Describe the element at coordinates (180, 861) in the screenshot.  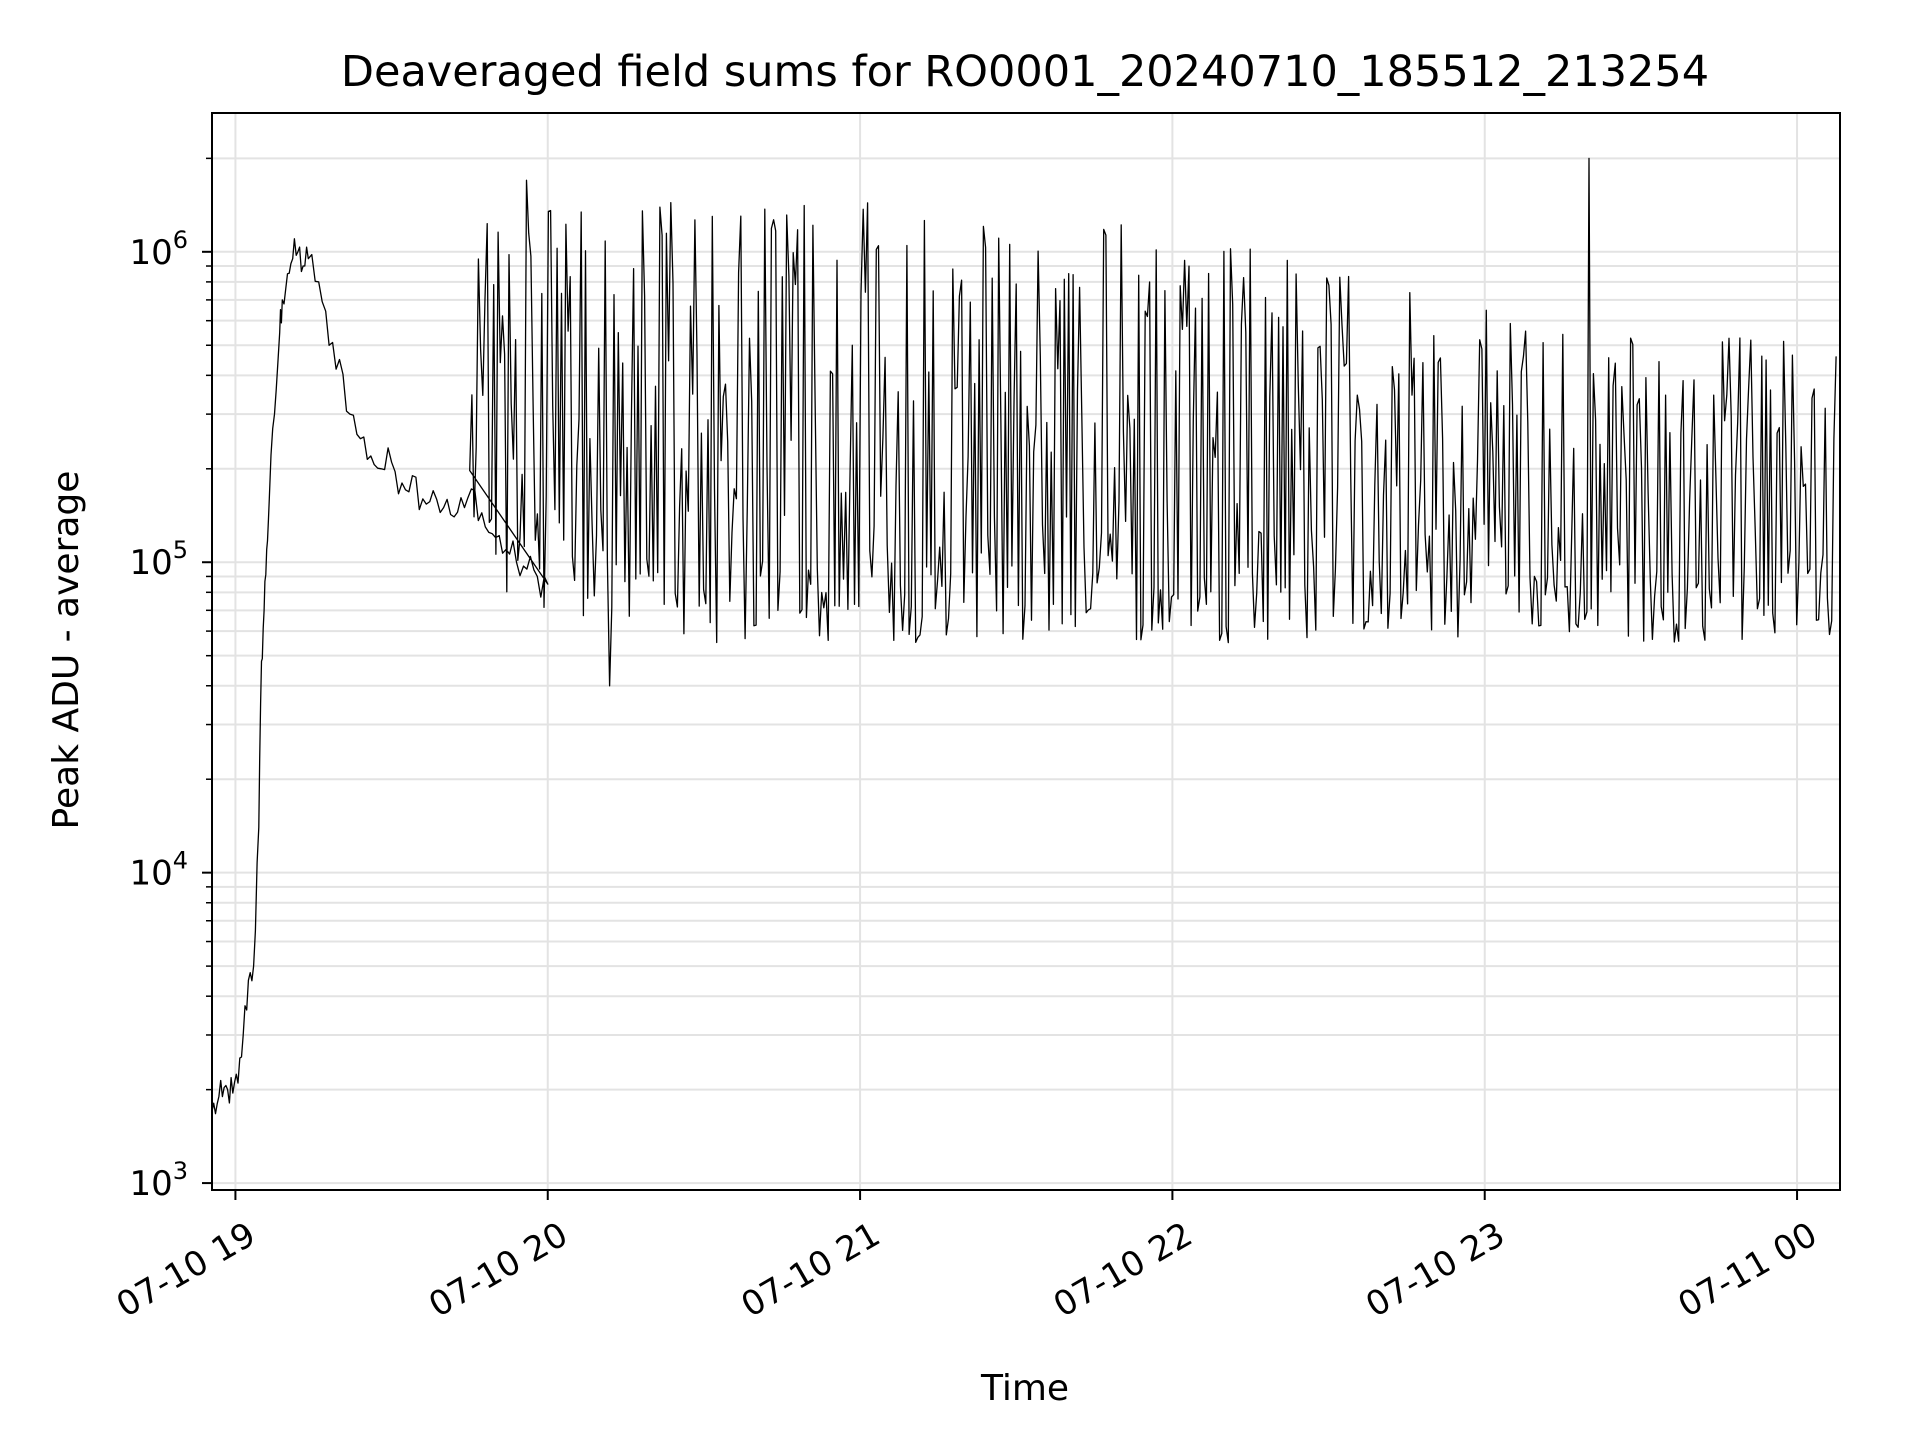
I see `y-tick-label-exponent: 4` at that location.